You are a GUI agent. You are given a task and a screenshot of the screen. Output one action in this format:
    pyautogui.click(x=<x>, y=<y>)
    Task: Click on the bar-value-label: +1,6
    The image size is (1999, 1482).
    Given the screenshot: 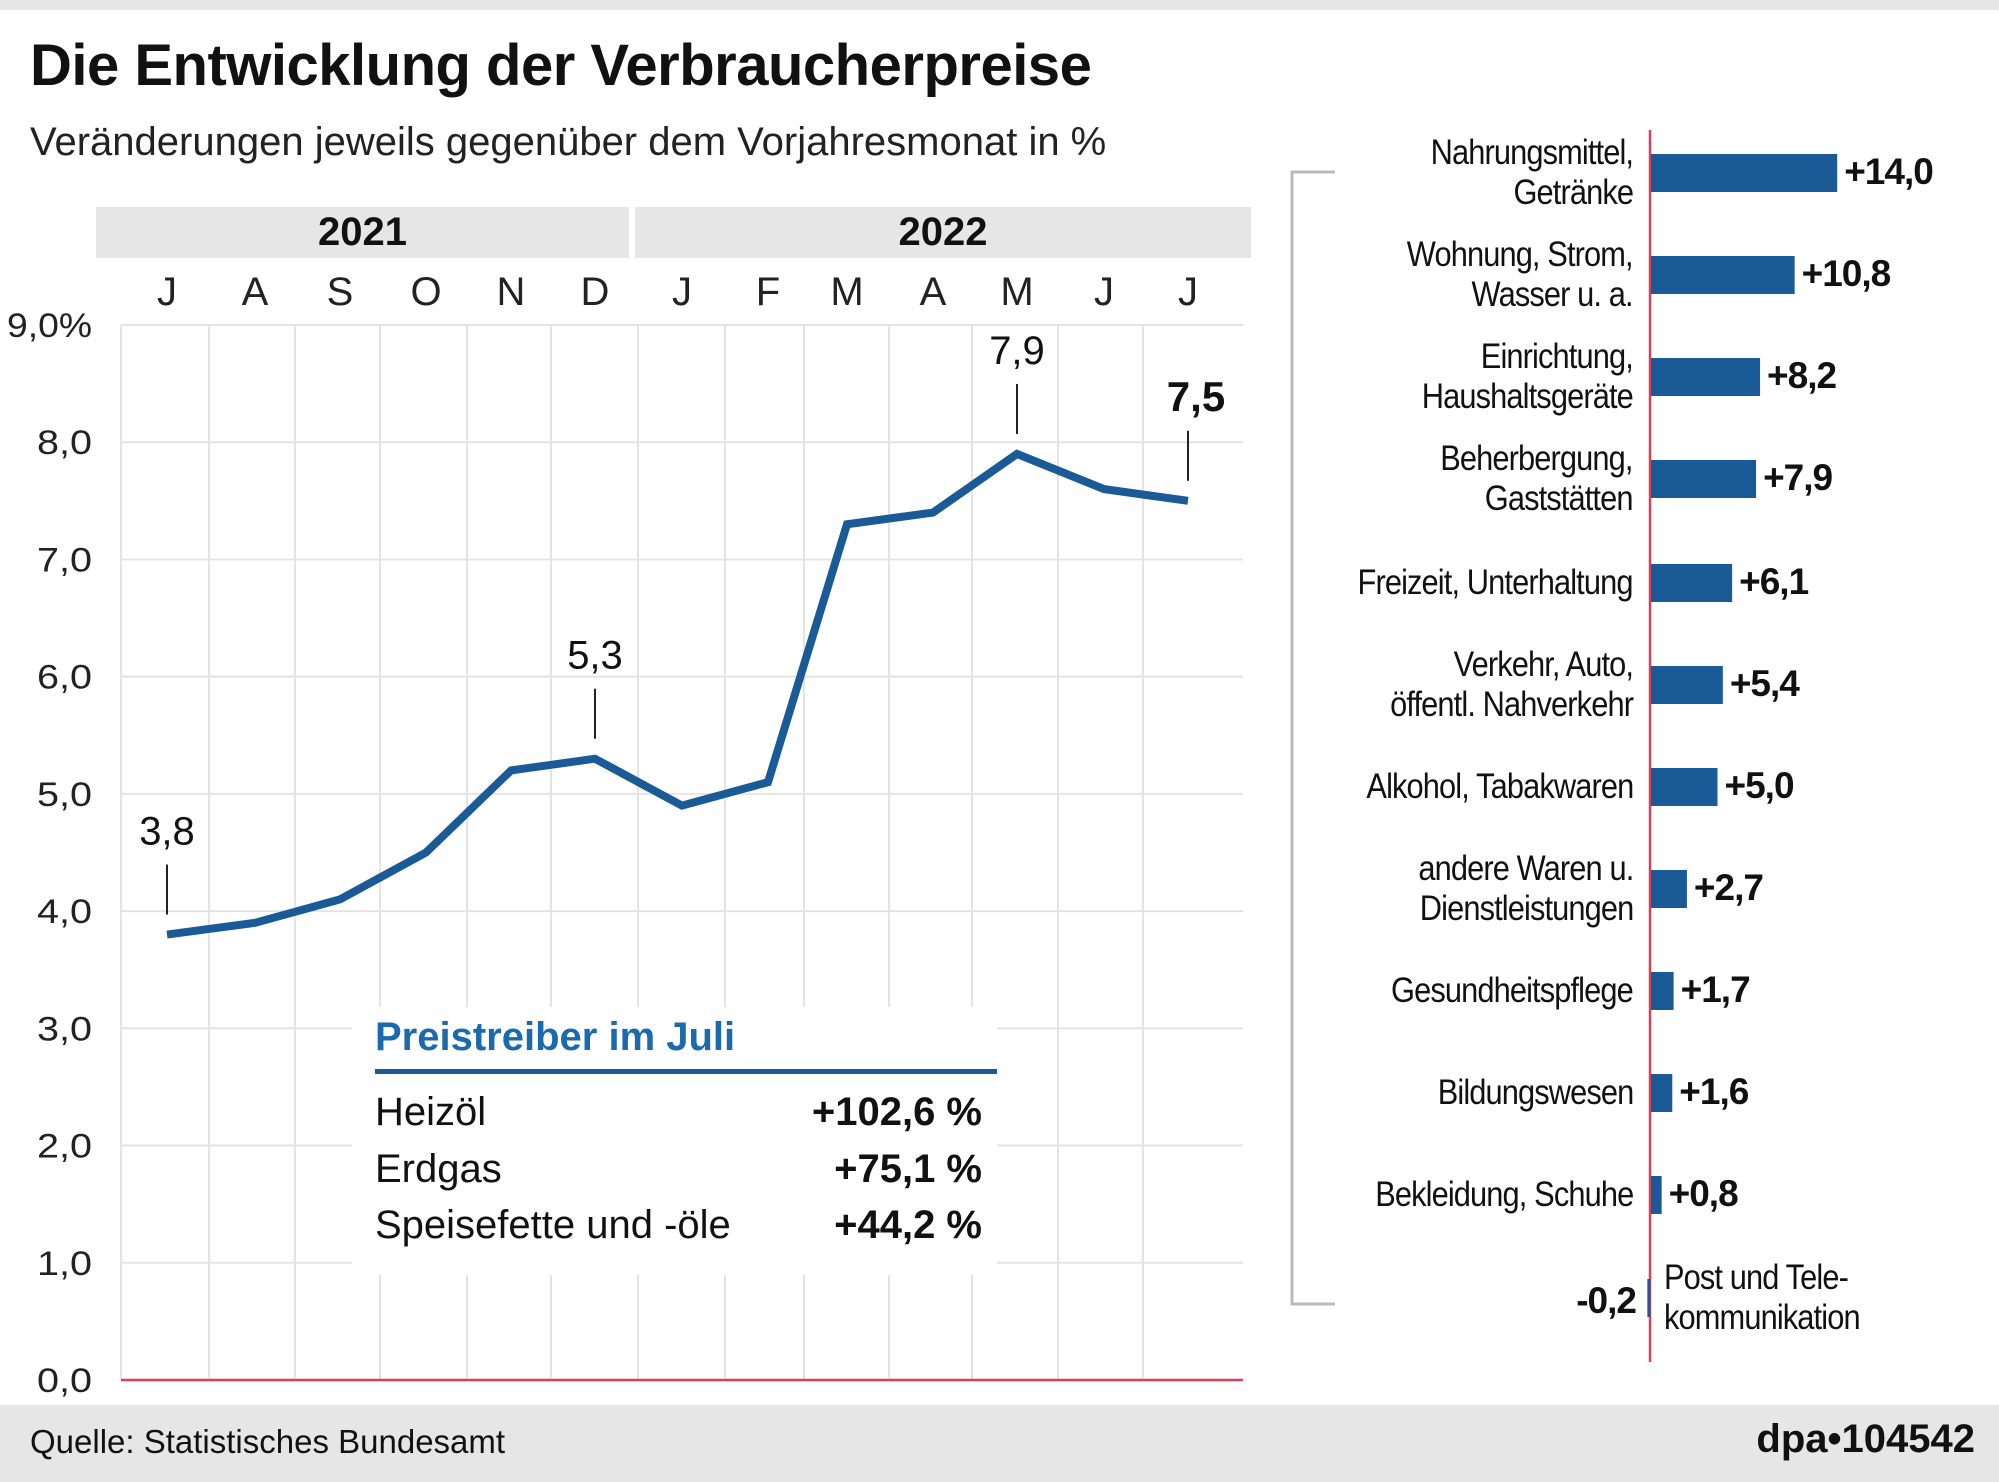 What is the action you would take?
    pyautogui.click(x=1714, y=1091)
    